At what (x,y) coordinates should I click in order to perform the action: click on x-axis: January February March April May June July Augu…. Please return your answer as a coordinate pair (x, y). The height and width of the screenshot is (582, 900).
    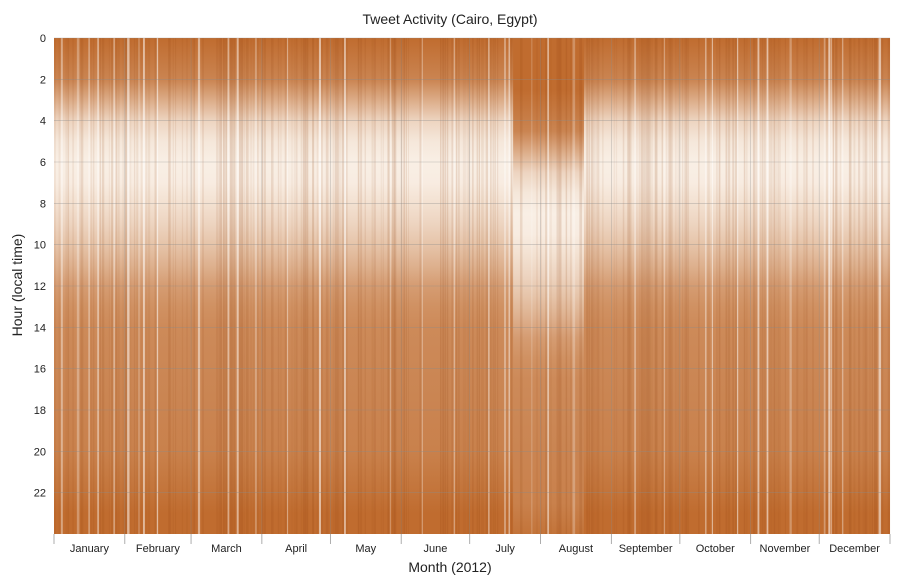
    Looking at the image, I should click on (472, 544).